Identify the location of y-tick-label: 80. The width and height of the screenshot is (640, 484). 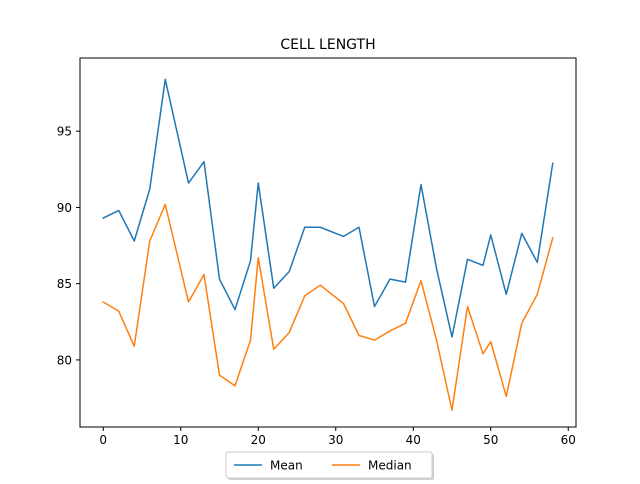
(64, 360).